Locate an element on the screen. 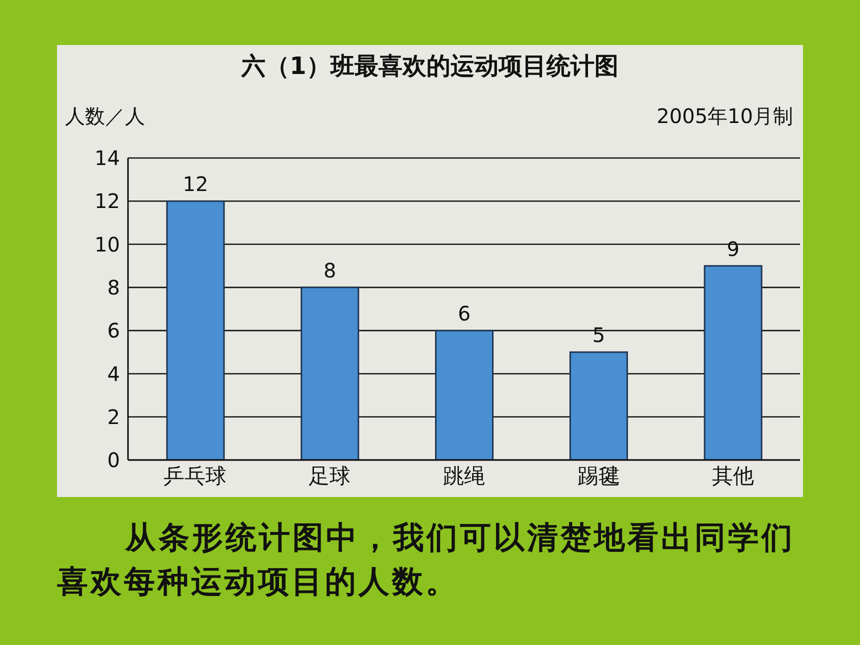  y-tick-label: 14 is located at coordinates (107, 158).